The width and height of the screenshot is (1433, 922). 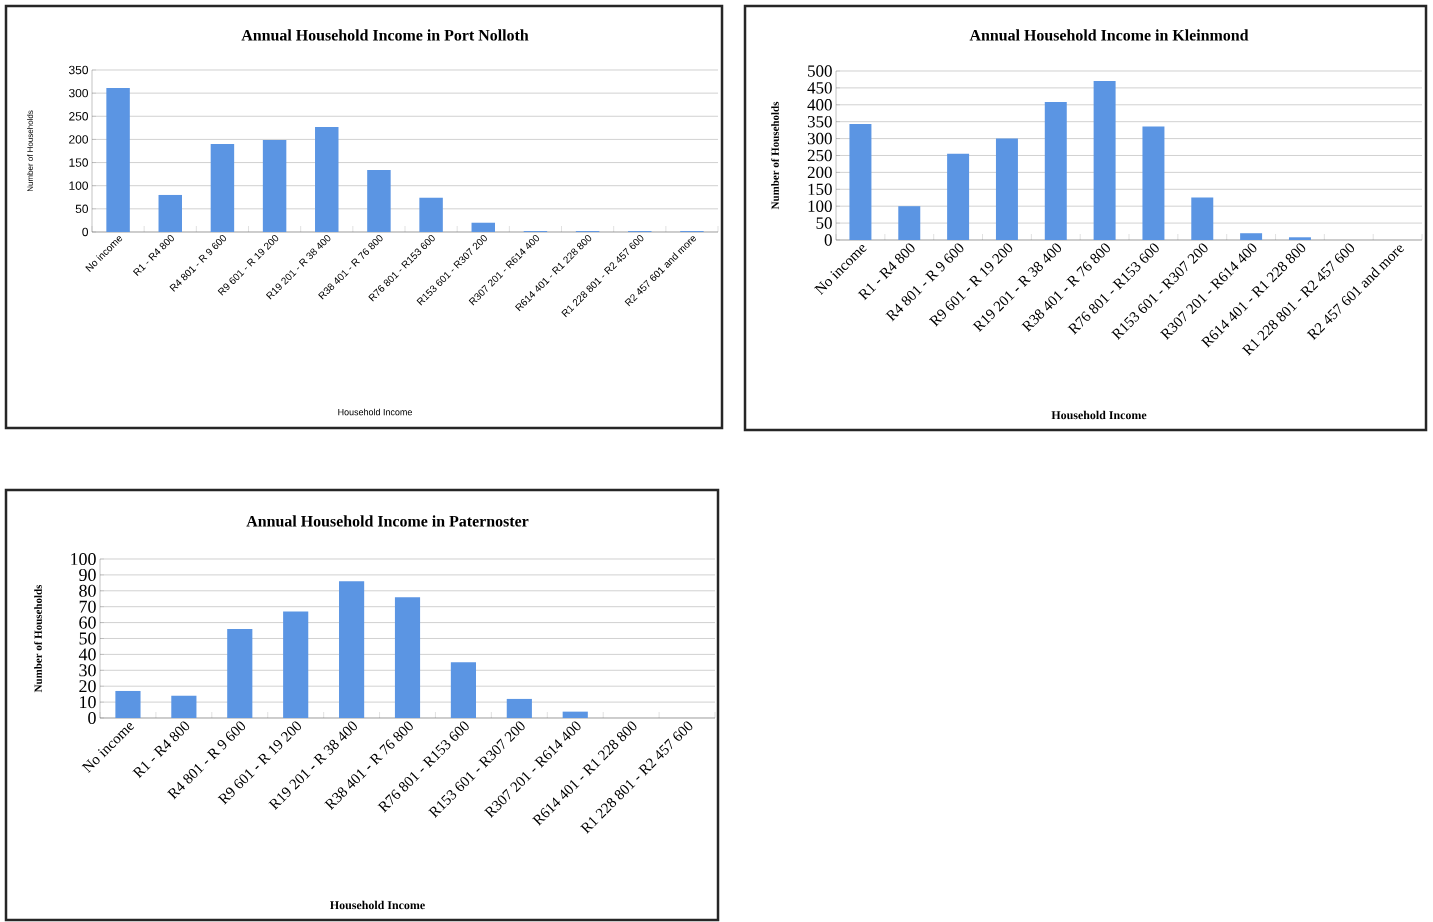 What do you see at coordinates (87, 670) in the screenshot?
I see `y-tick-label: 30` at bounding box center [87, 670].